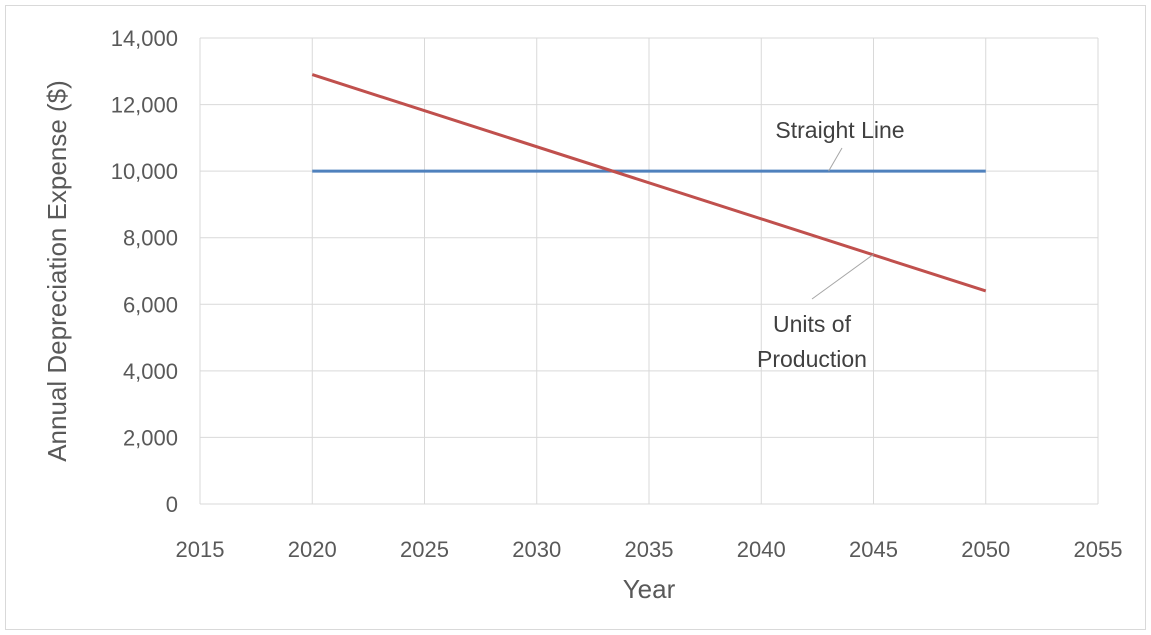 The image size is (1151, 635). What do you see at coordinates (839, 130) in the screenshot?
I see `annotation-label: Straight Line` at bounding box center [839, 130].